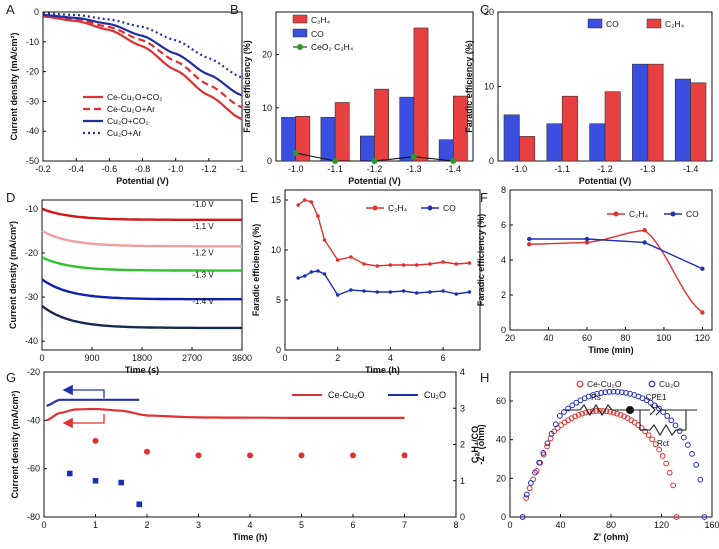 The width and height of the screenshot is (719, 549). I want to click on panel-c-xtick-label: -1.0, so click(520, 169).